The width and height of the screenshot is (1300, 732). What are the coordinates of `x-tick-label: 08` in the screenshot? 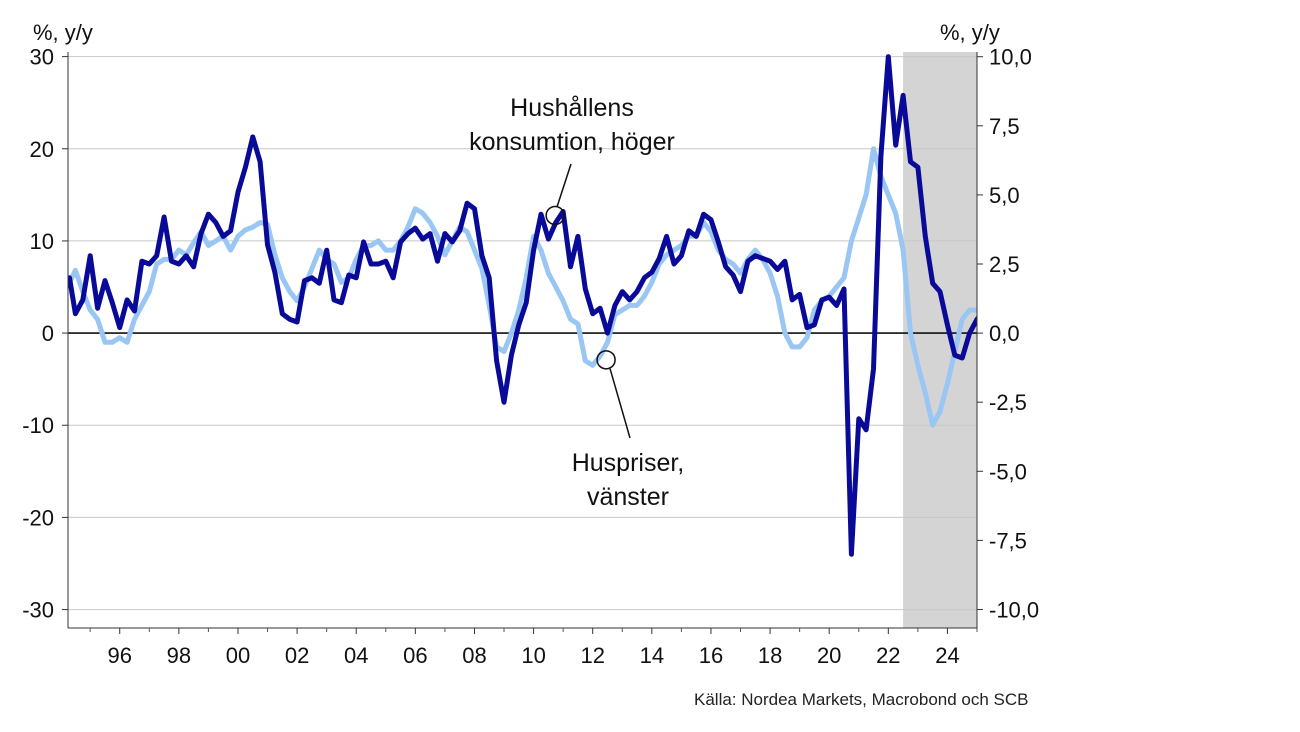 It's located at (474, 655).